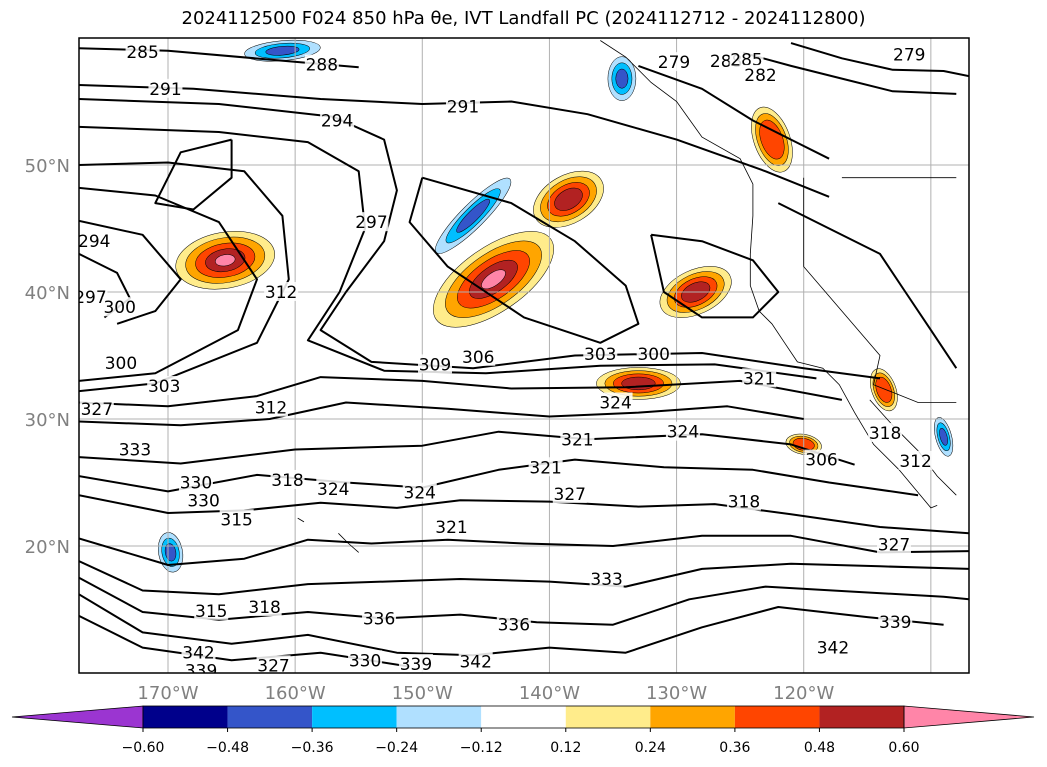  What do you see at coordinates (142, 53) in the screenshot?
I see `contour-label: 285` at bounding box center [142, 53].